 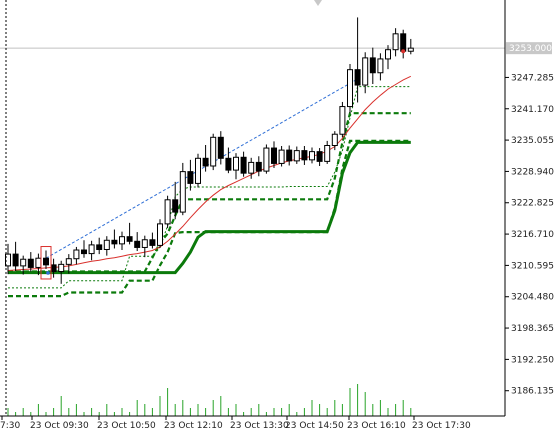 I want to click on time-tick-label: 7:30, so click(x=10, y=426).